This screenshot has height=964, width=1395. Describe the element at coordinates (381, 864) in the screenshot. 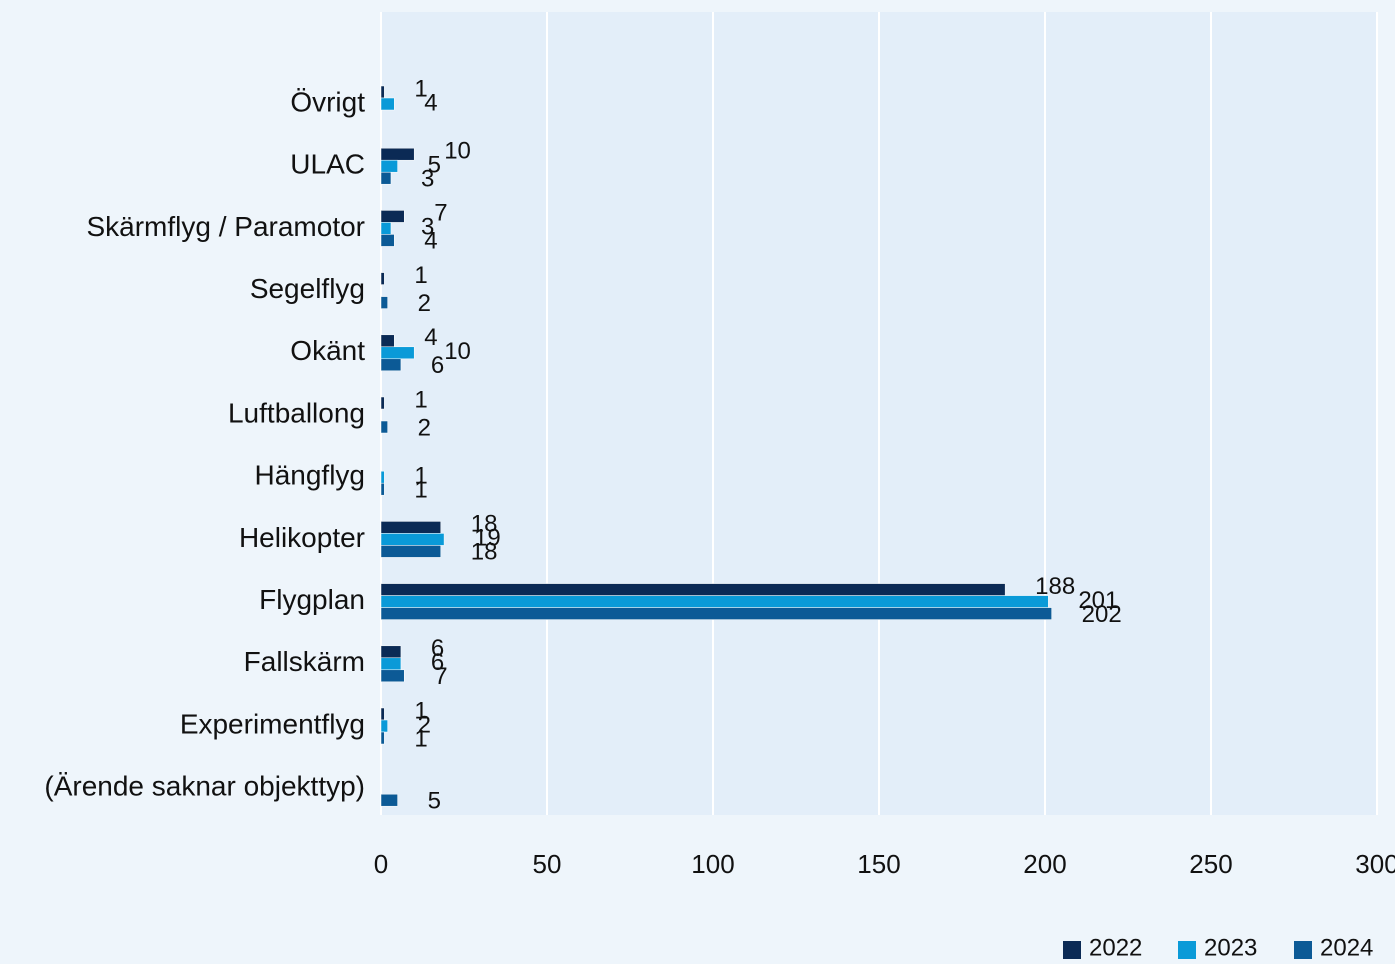

I see `x-tick-label: 0` at that location.